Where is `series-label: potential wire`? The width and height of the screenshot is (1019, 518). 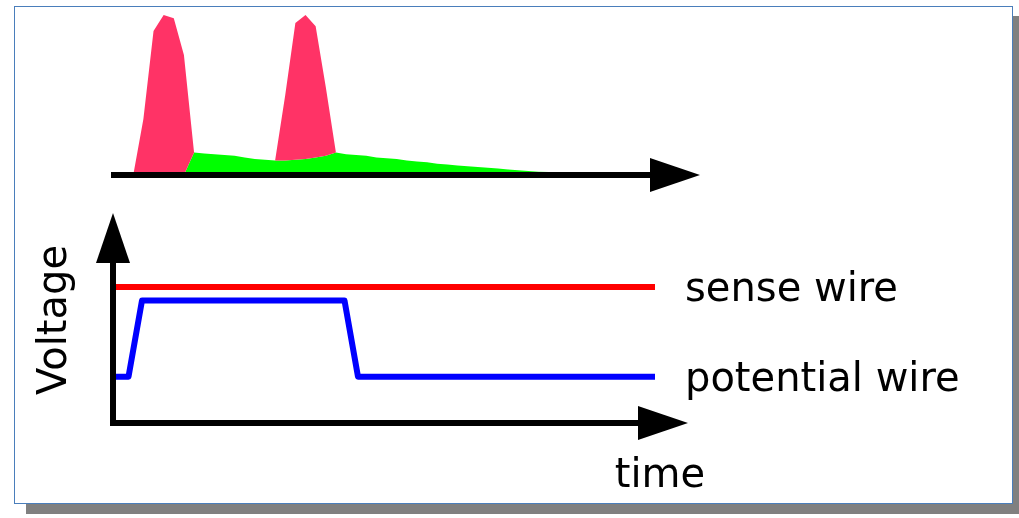 series-label: potential wire is located at coordinates (822, 376).